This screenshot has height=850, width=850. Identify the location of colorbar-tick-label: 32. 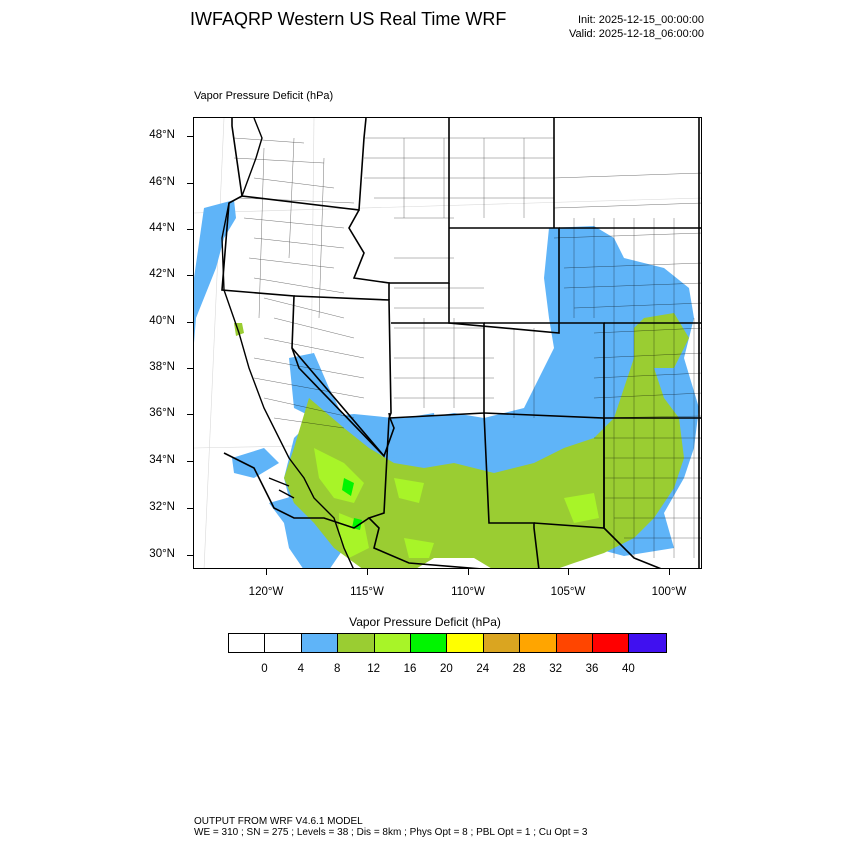
(555, 669).